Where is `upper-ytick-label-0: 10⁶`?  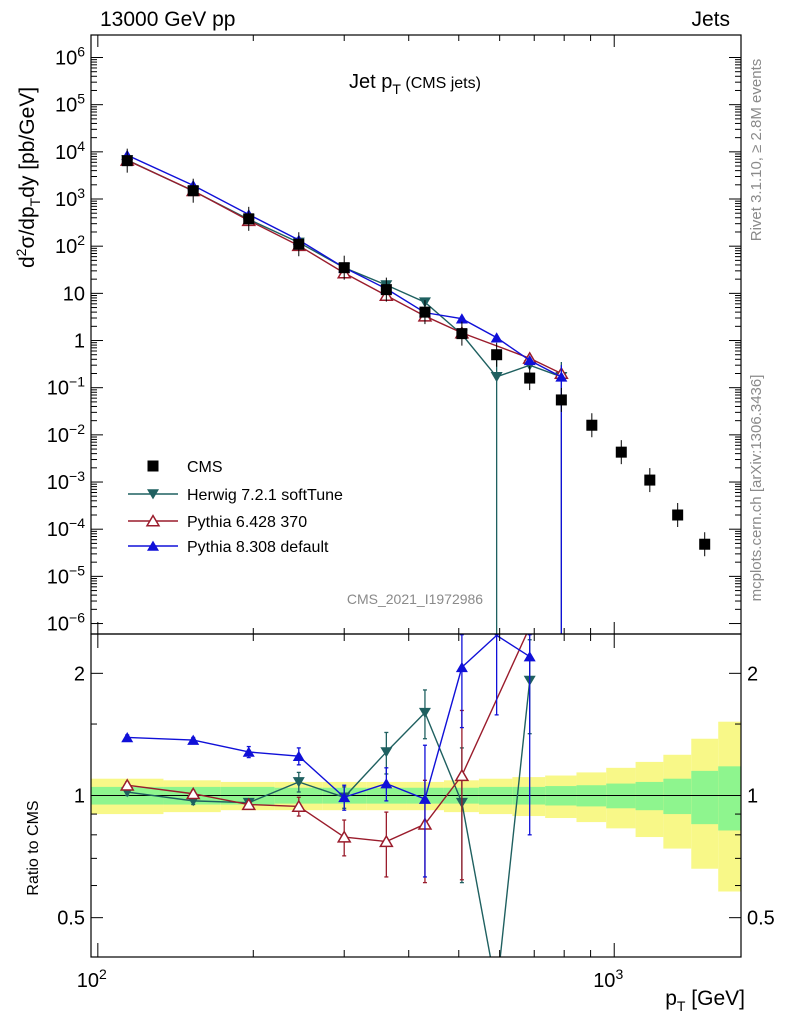 upper-ytick-label-0: 10⁶ is located at coordinates (70, 57).